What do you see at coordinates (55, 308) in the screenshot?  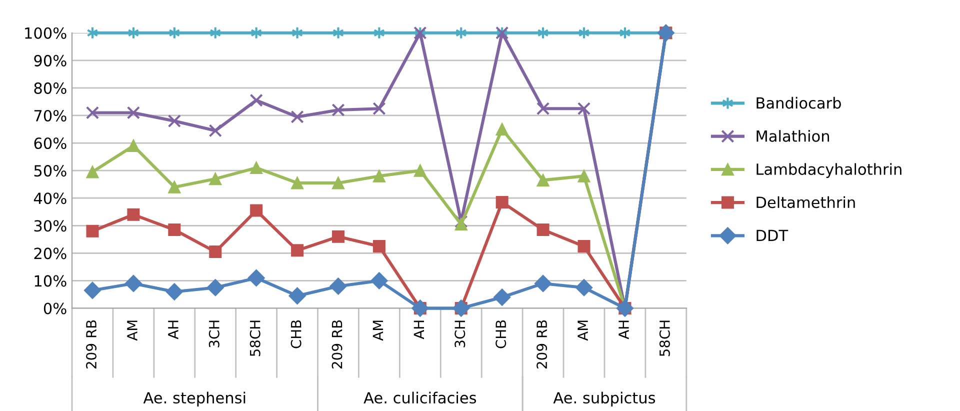 I see `y-tick-label: 0%` at bounding box center [55, 308].